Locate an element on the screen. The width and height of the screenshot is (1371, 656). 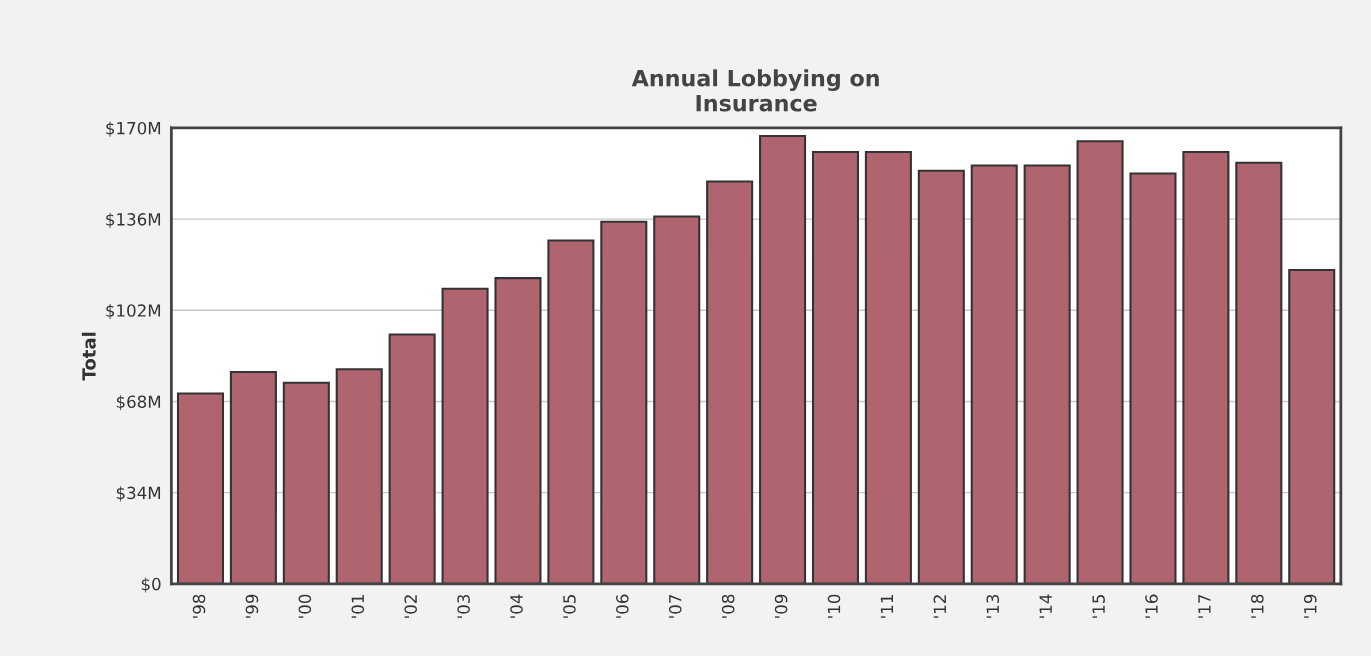
y-tick-label: $34M is located at coordinates (138, 494).